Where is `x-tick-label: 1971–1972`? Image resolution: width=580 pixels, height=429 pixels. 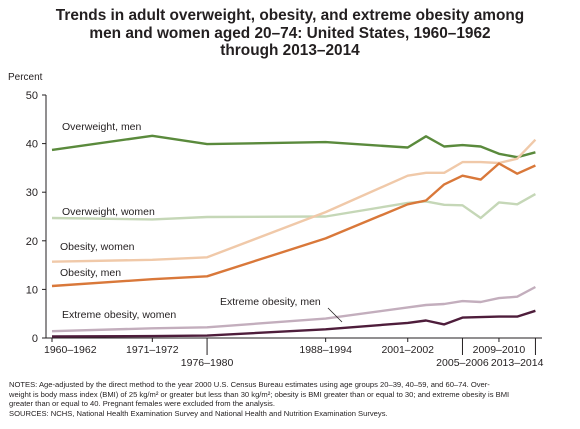 x-tick-label: 1971–1972 is located at coordinates (152, 350).